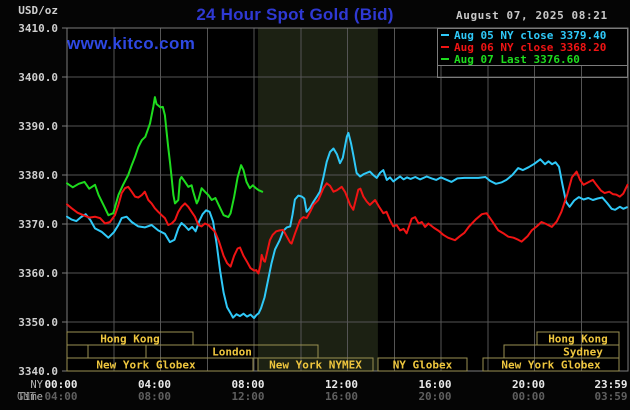 The height and width of the screenshot is (410, 630). I want to click on y-tick-label: 3350.0, so click(38, 322).